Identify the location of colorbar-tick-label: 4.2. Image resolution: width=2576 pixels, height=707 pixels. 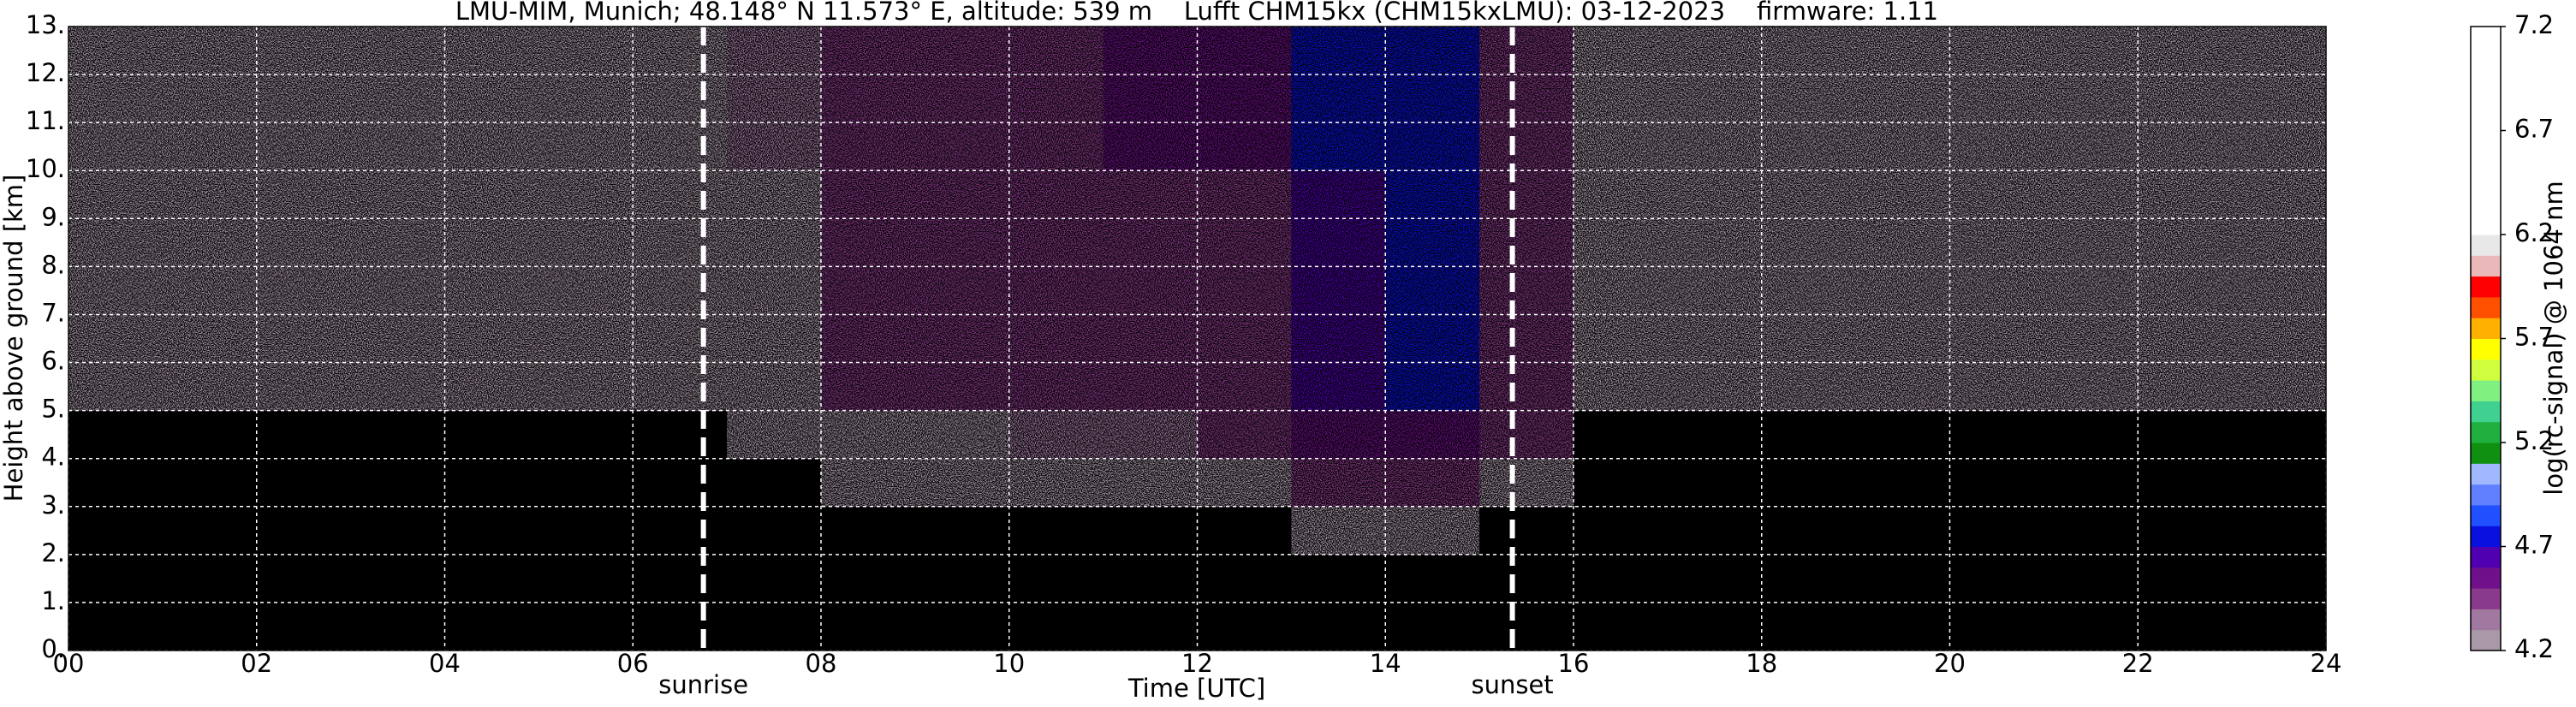
(2534, 648).